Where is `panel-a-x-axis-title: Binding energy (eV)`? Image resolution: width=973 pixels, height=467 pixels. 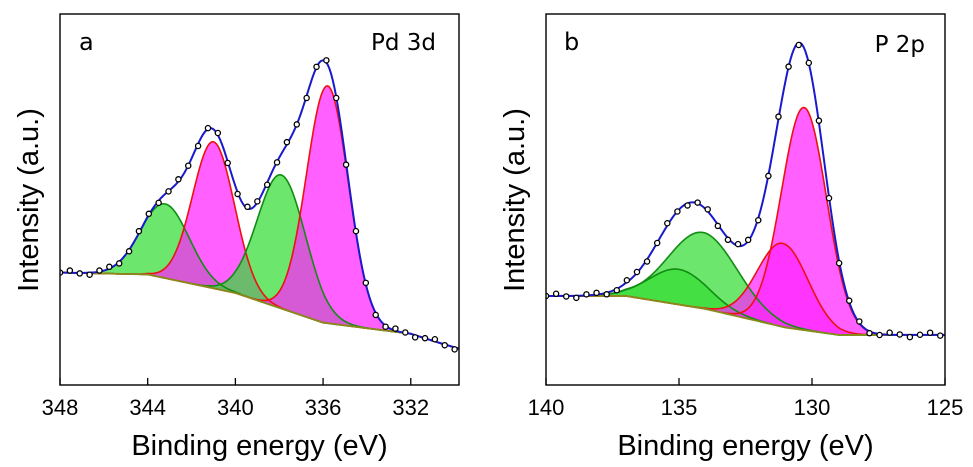
panel-a-x-axis-title: Binding energy (eV) is located at coordinates (259, 446).